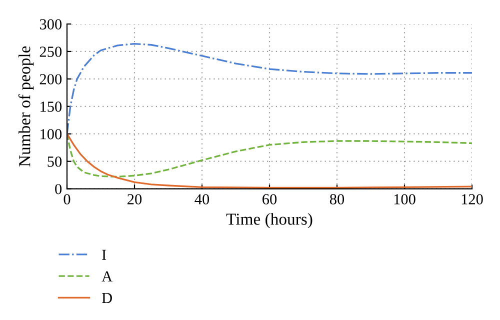  What do you see at coordinates (51, 134) in the screenshot?
I see `y-tick-label: 100` at bounding box center [51, 134].